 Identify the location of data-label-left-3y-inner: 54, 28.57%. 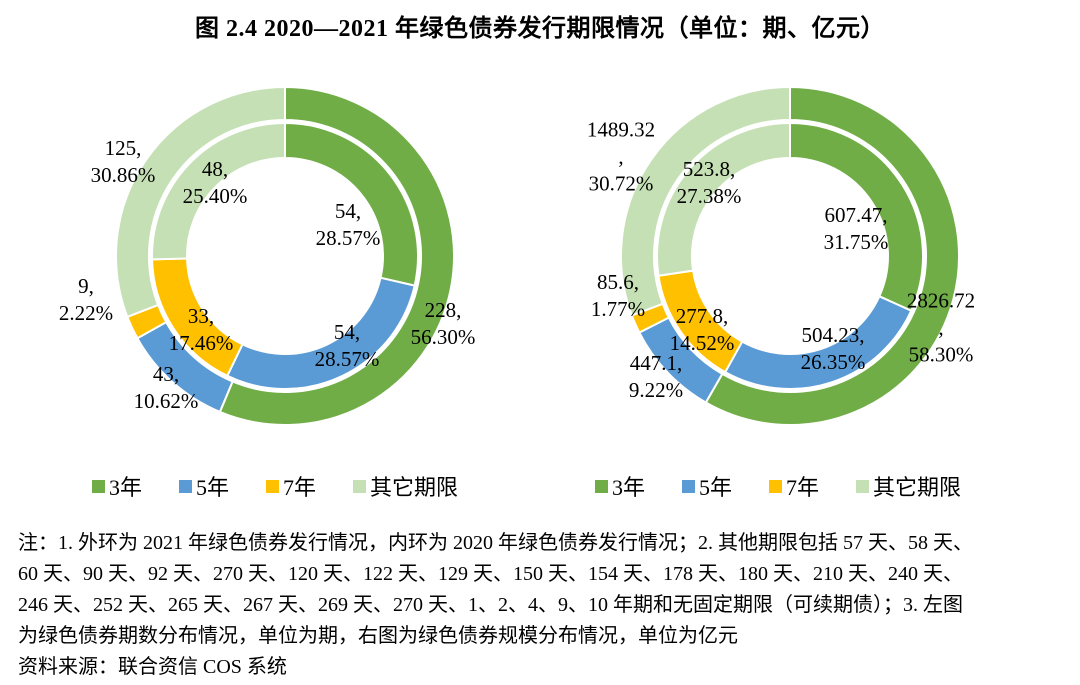
(348, 224).